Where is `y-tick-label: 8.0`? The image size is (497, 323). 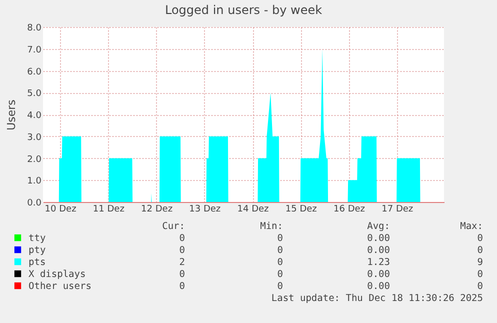 y-tick-label: 8.0 is located at coordinates (34, 29).